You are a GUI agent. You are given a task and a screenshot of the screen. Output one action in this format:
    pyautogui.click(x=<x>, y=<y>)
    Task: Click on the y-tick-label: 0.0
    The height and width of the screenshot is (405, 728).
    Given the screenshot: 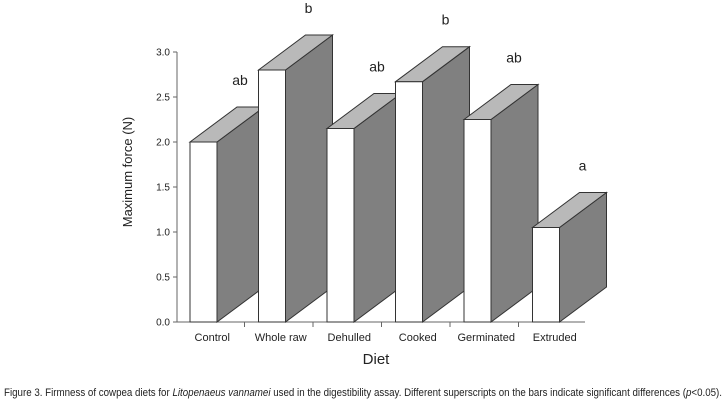 What is the action you would take?
    pyautogui.click(x=163, y=323)
    